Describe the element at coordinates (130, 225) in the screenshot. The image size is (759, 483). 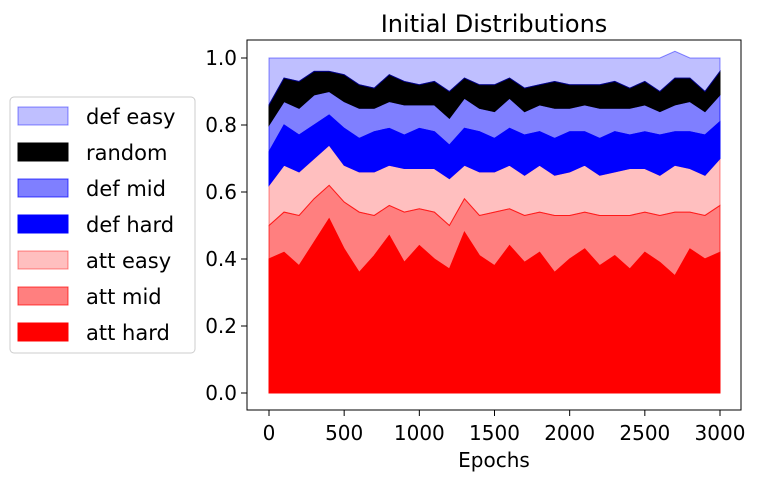
I see `legend-label-def-hard: def hard` at that location.